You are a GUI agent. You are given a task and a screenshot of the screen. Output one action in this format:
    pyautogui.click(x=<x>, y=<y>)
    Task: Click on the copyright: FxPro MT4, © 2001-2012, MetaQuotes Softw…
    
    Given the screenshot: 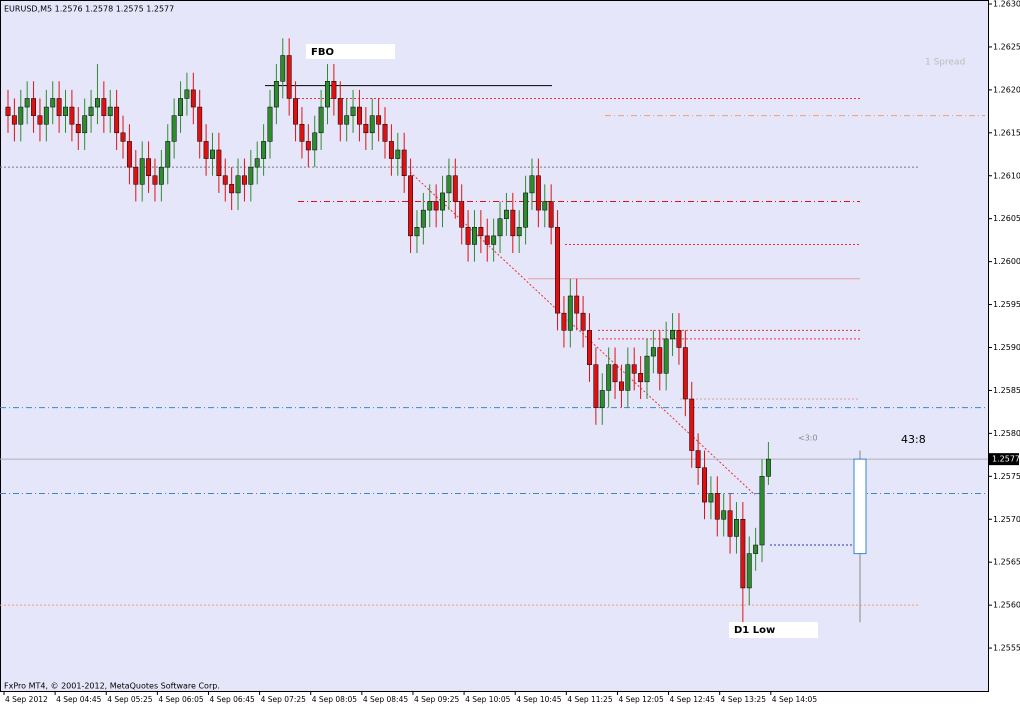 What is the action you would take?
    pyautogui.click(x=112, y=686)
    